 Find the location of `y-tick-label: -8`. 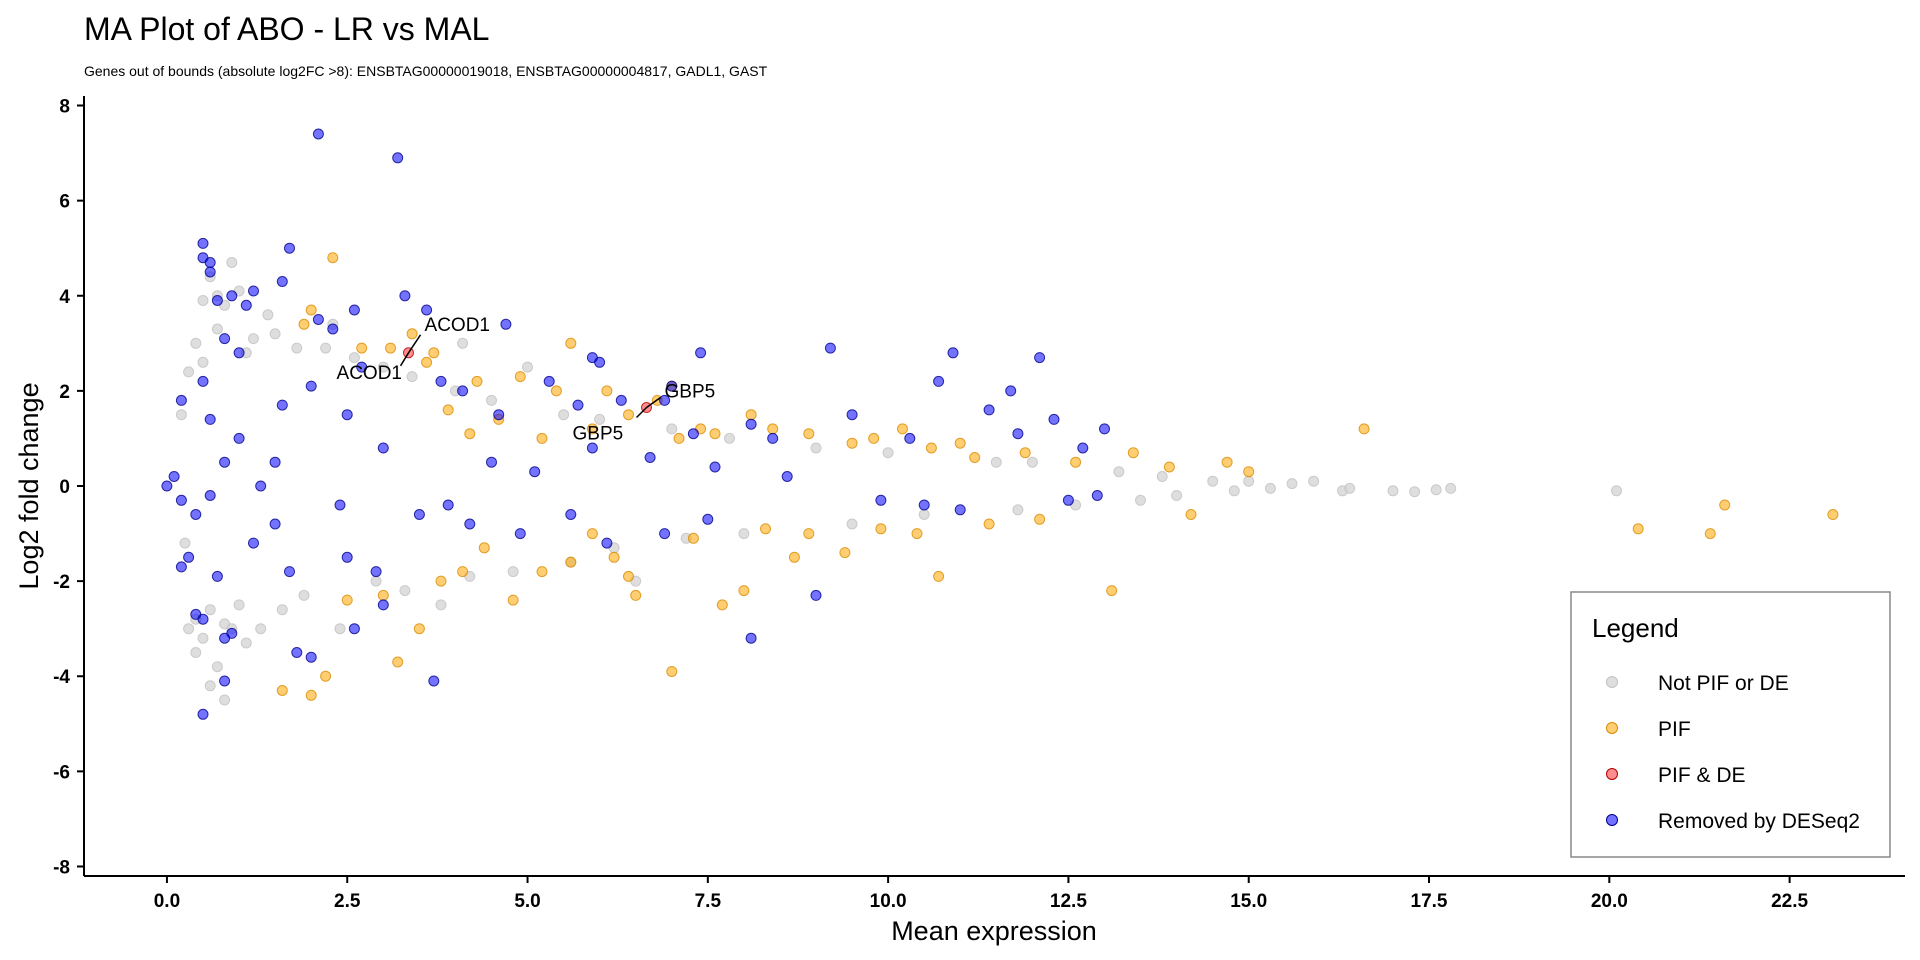

y-tick-label: -8 is located at coordinates (61, 867).